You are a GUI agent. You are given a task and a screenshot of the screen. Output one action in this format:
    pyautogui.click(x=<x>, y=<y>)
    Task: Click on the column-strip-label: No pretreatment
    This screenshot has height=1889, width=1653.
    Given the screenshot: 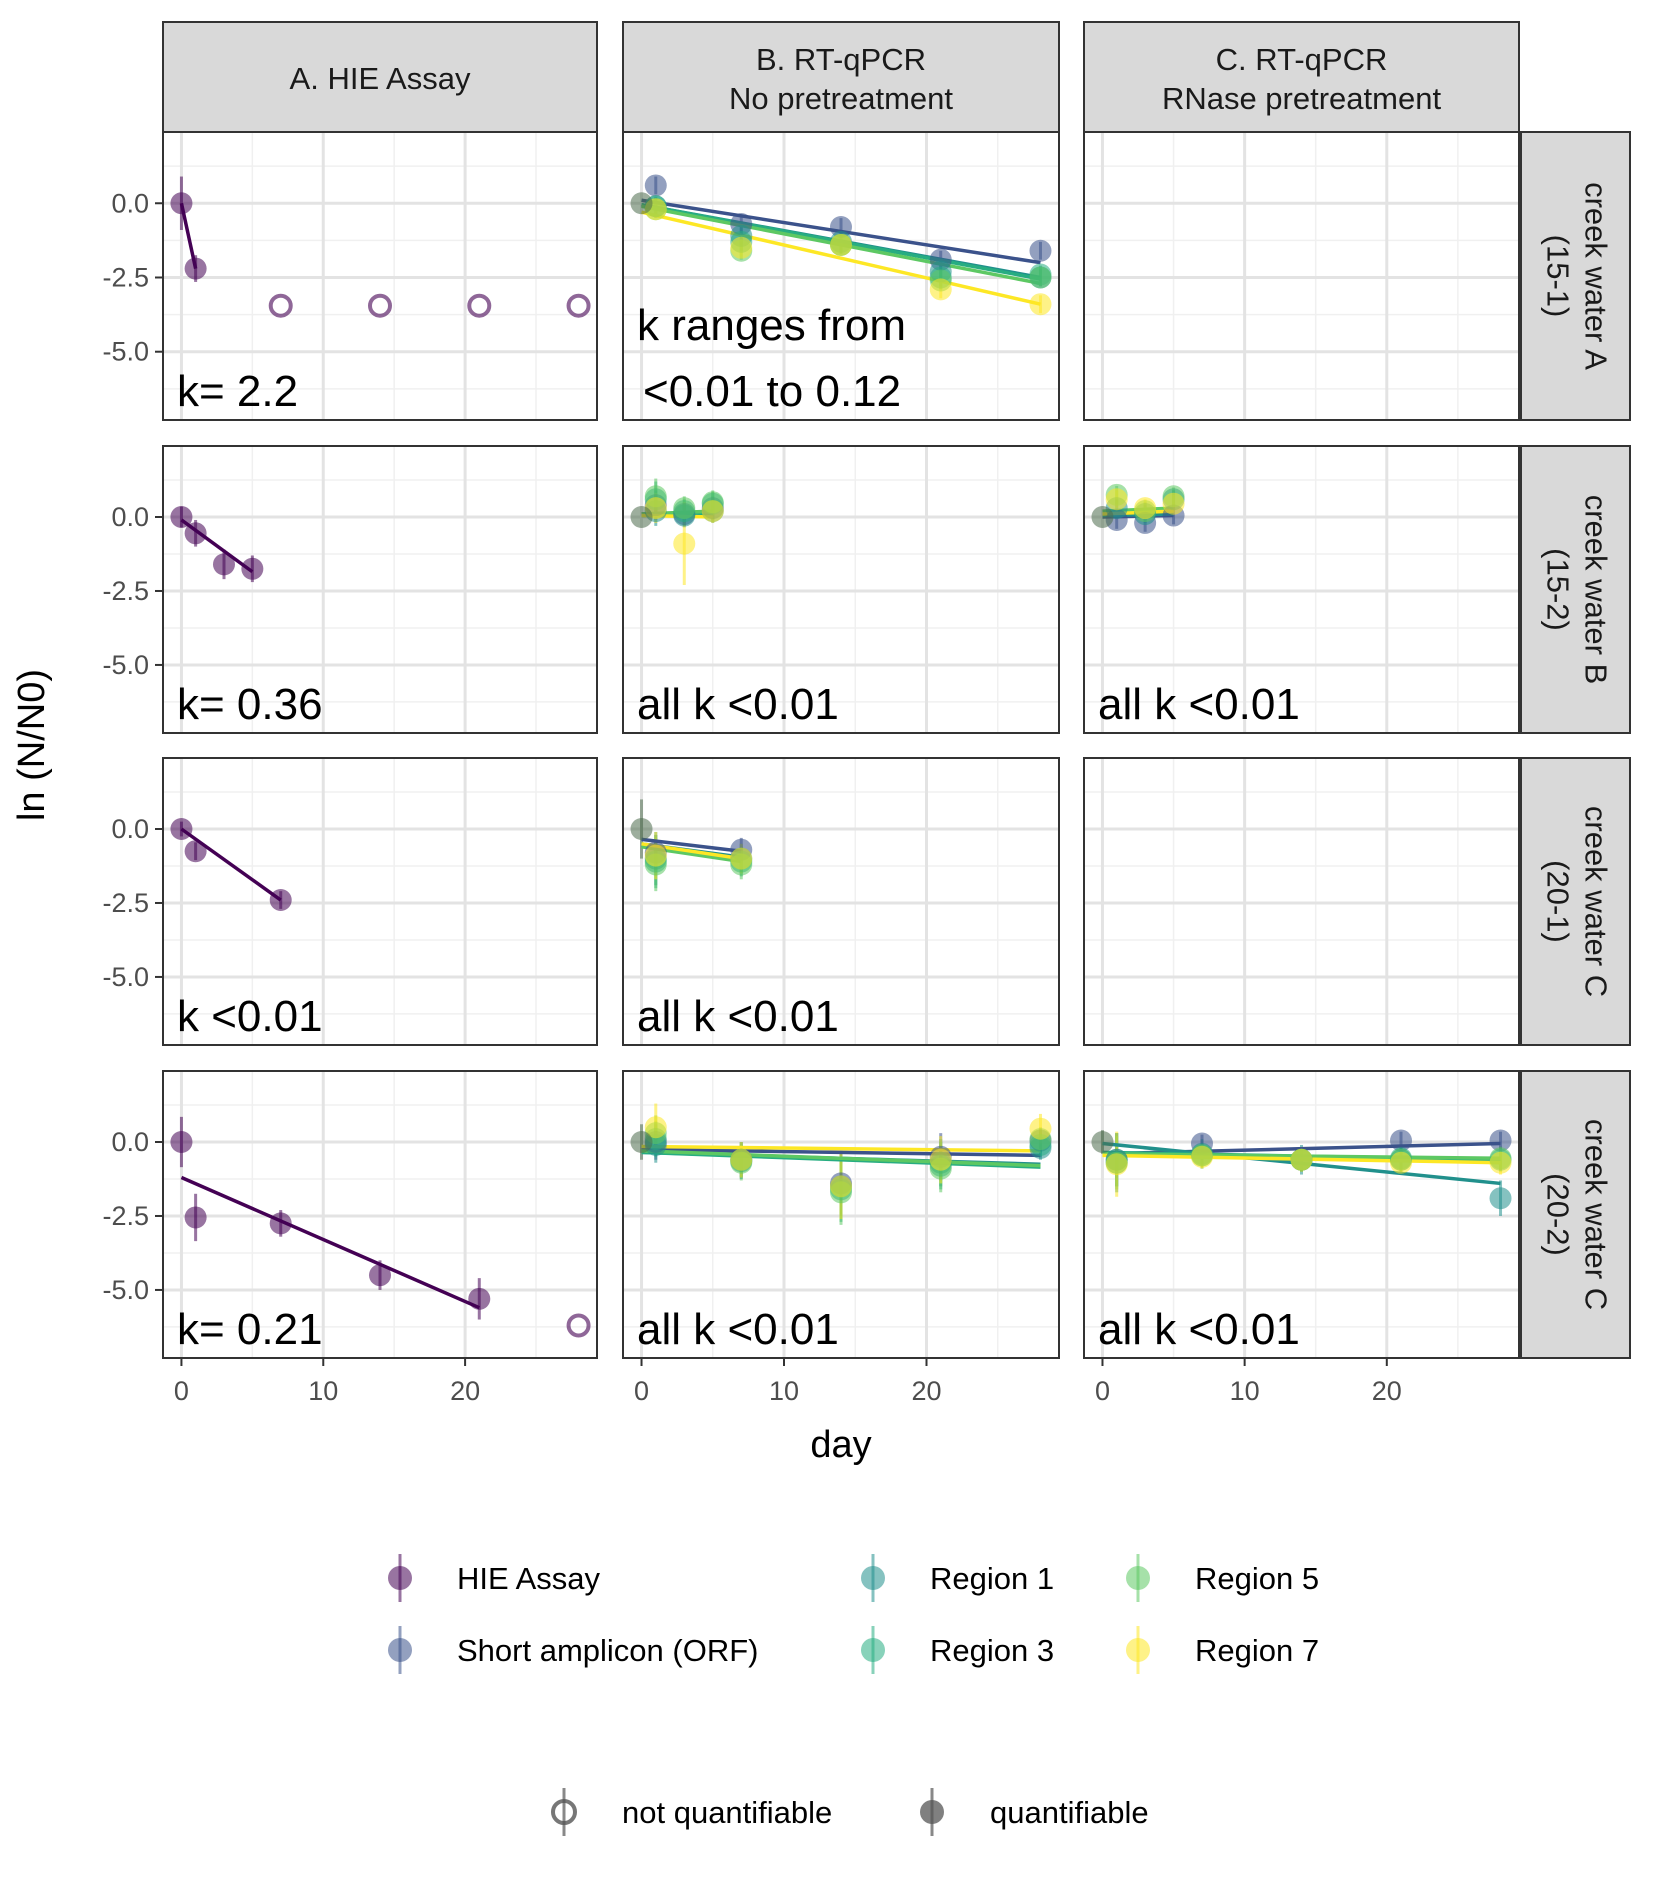 What is the action you would take?
    pyautogui.click(x=841, y=98)
    